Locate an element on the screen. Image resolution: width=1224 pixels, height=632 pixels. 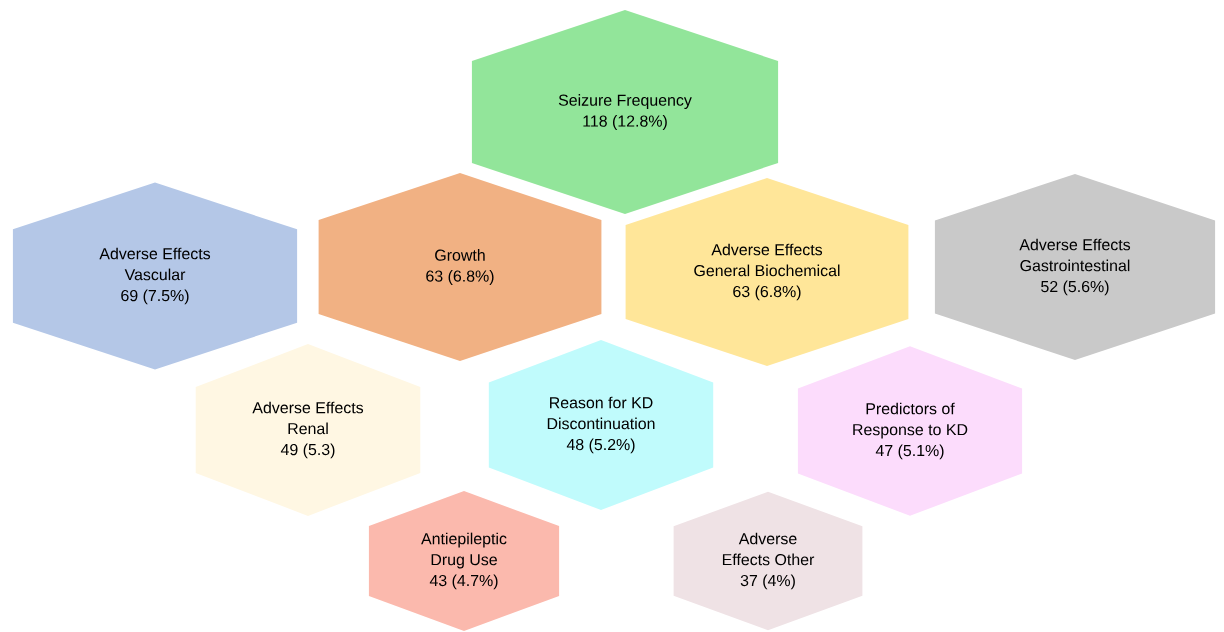
category-label: Adverse Effects General Biochemical is located at coordinates (767, 260).